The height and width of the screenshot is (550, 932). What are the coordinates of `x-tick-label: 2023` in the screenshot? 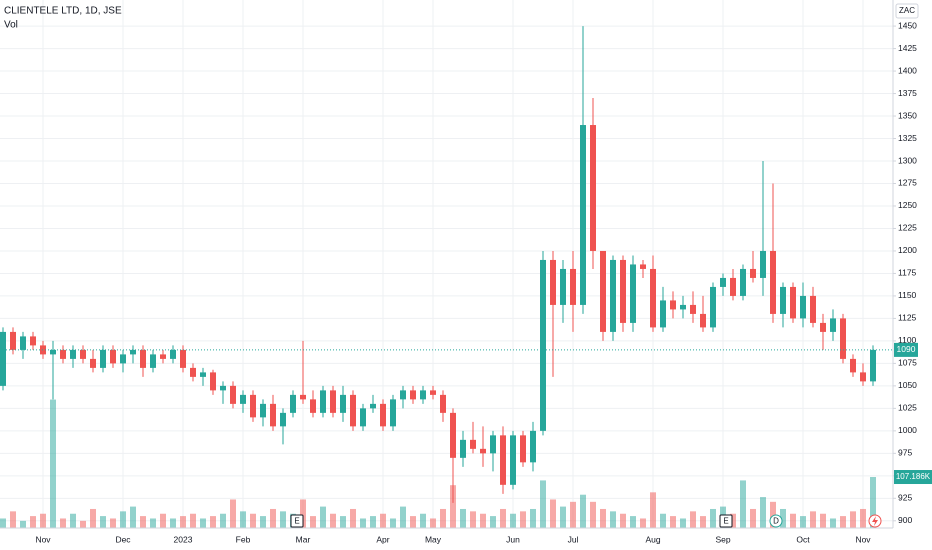 It's located at (183, 539).